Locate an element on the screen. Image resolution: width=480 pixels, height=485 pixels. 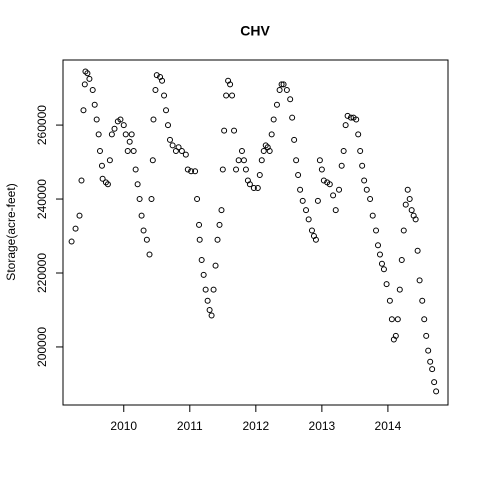
y-tick-label: 260000 is located at coordinates (42, 125).